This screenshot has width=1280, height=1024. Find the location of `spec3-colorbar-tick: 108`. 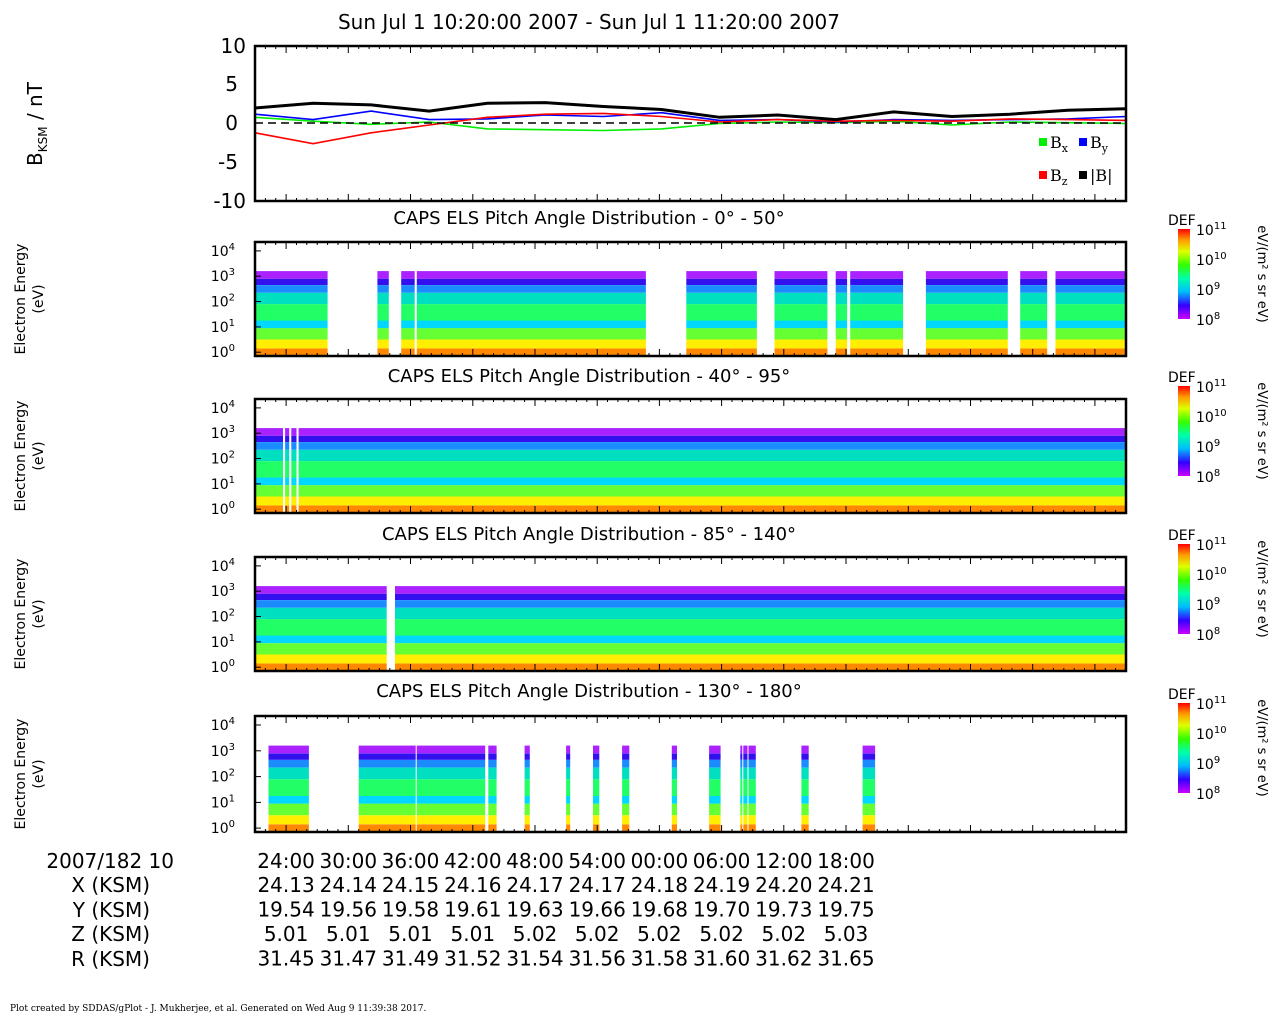

spec3-colorbar-tick: 108 is located at coordinates (1208, 635).